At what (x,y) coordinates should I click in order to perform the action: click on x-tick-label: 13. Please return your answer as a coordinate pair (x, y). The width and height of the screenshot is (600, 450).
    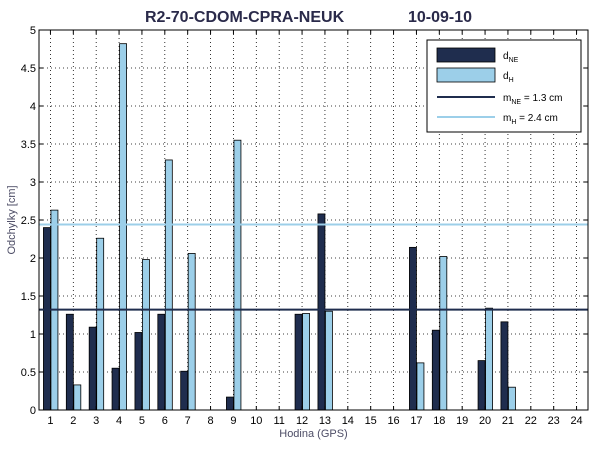
    Looking at the image, I should click on (325, 421).